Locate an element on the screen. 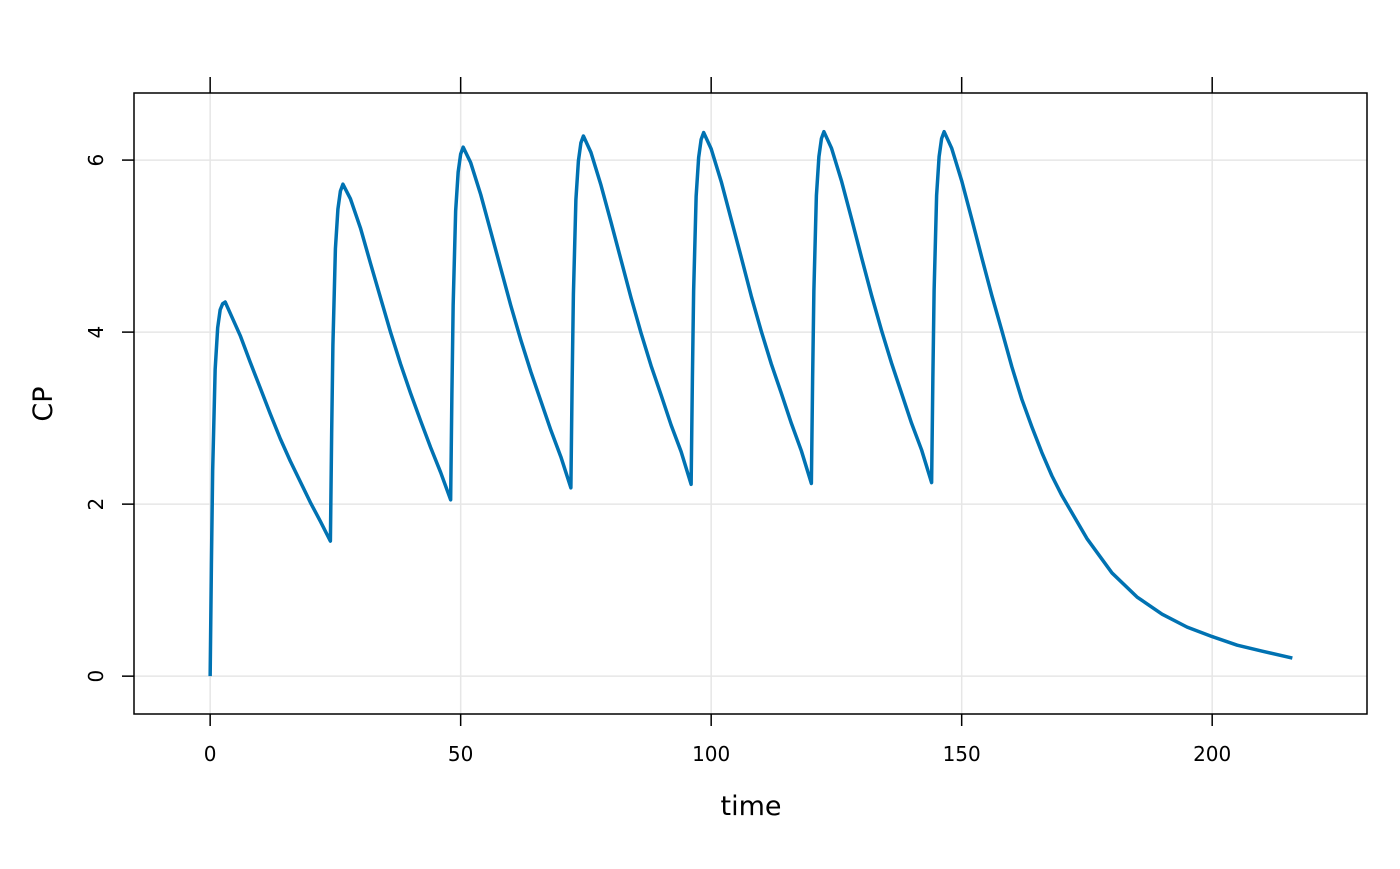 The image size is (1400, 869). y-tick-label: 6 is located at coordinates (96, 160).